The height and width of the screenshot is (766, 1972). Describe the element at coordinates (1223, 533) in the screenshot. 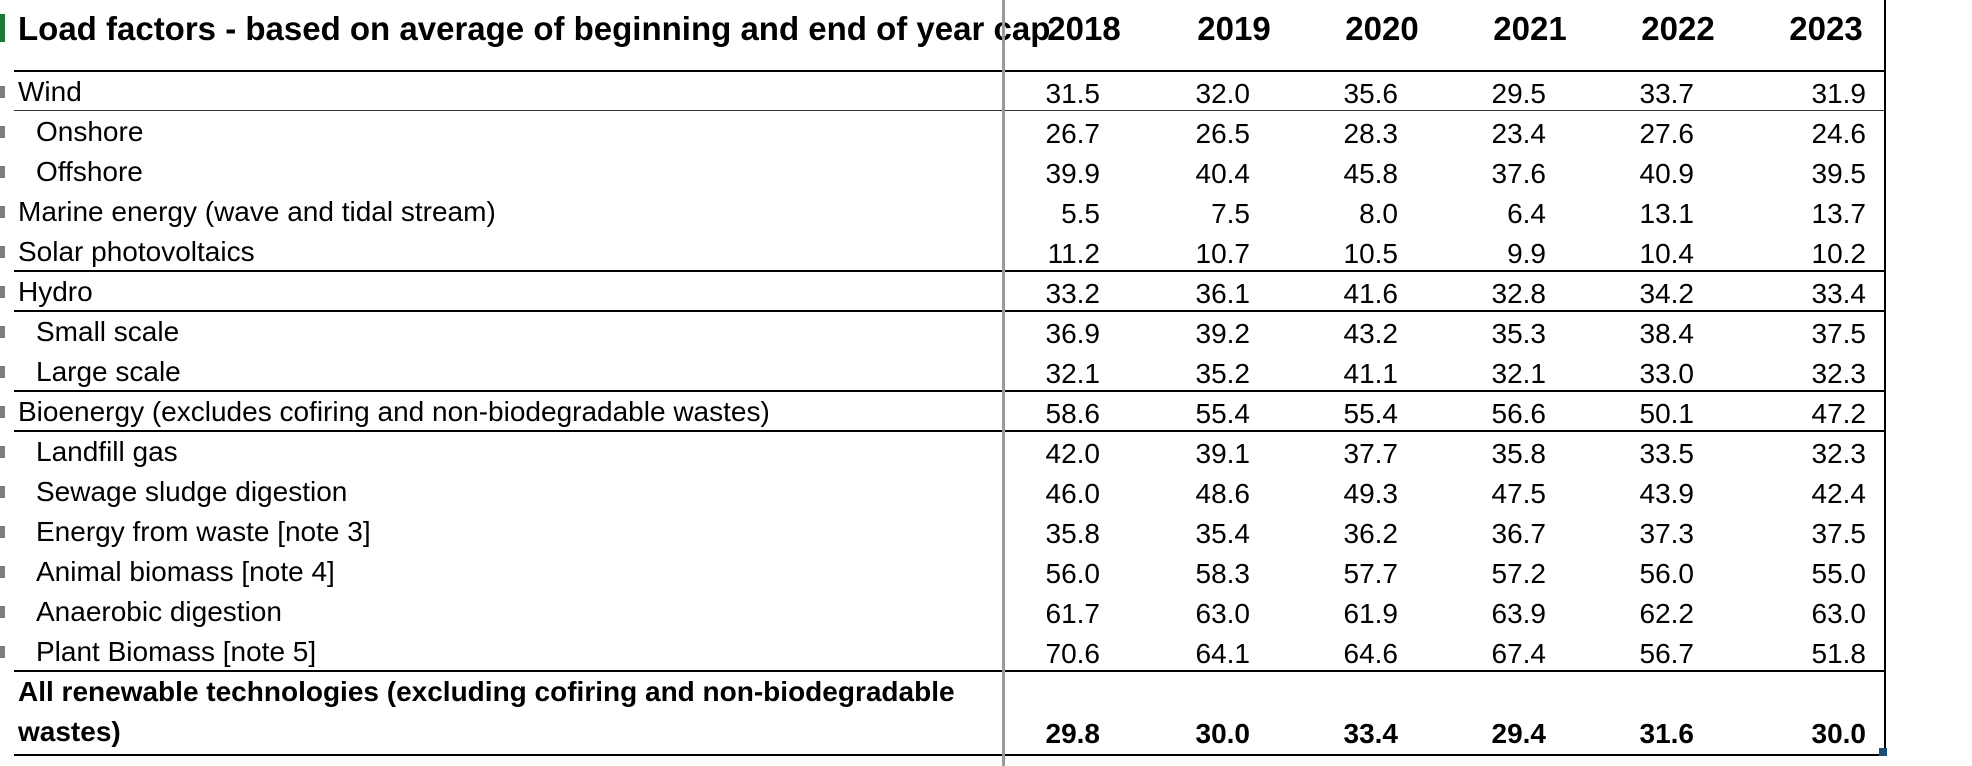

I see `cell-2019: 35.4` at that location.